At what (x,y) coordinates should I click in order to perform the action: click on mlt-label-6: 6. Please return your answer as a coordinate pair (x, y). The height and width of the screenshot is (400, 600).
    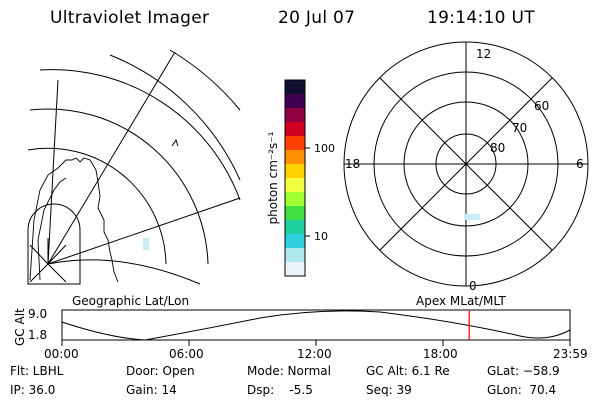
    Looking at the image, I should click on (580, 164).